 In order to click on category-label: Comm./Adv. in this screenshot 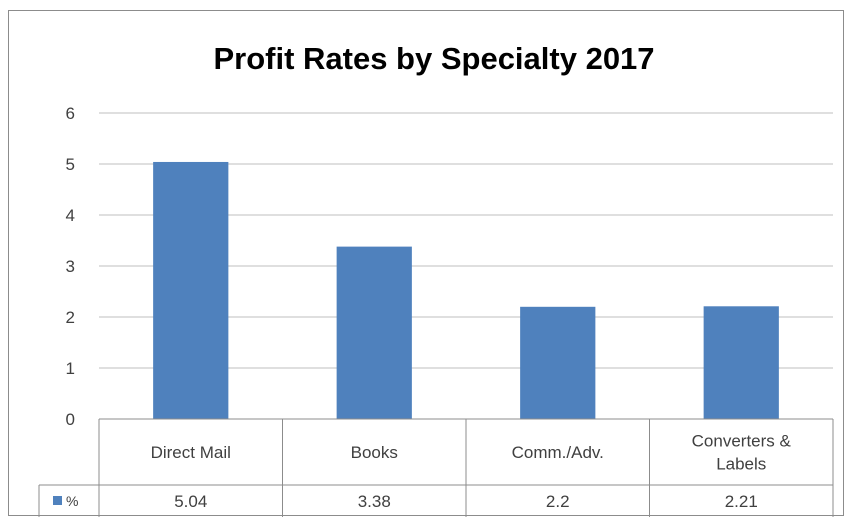, I will do `click(558, 452)`.